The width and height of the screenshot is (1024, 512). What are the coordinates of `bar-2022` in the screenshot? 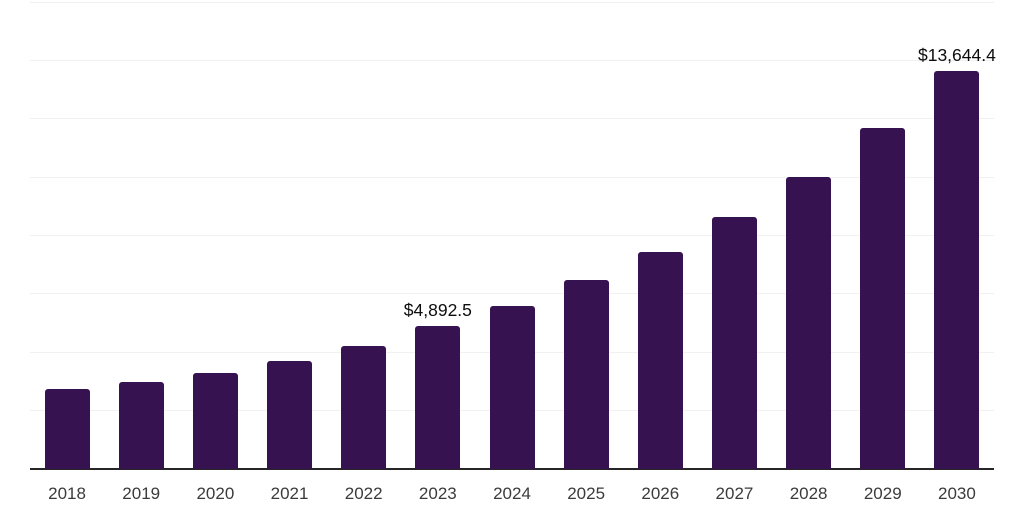 It's located at (364, 407).